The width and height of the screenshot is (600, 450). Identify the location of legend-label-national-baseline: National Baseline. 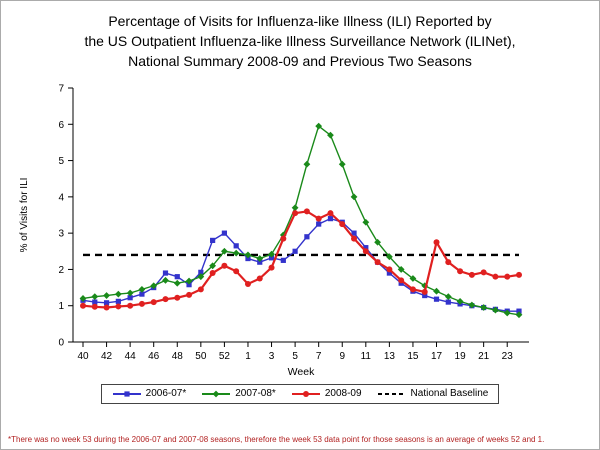
(449, 394).